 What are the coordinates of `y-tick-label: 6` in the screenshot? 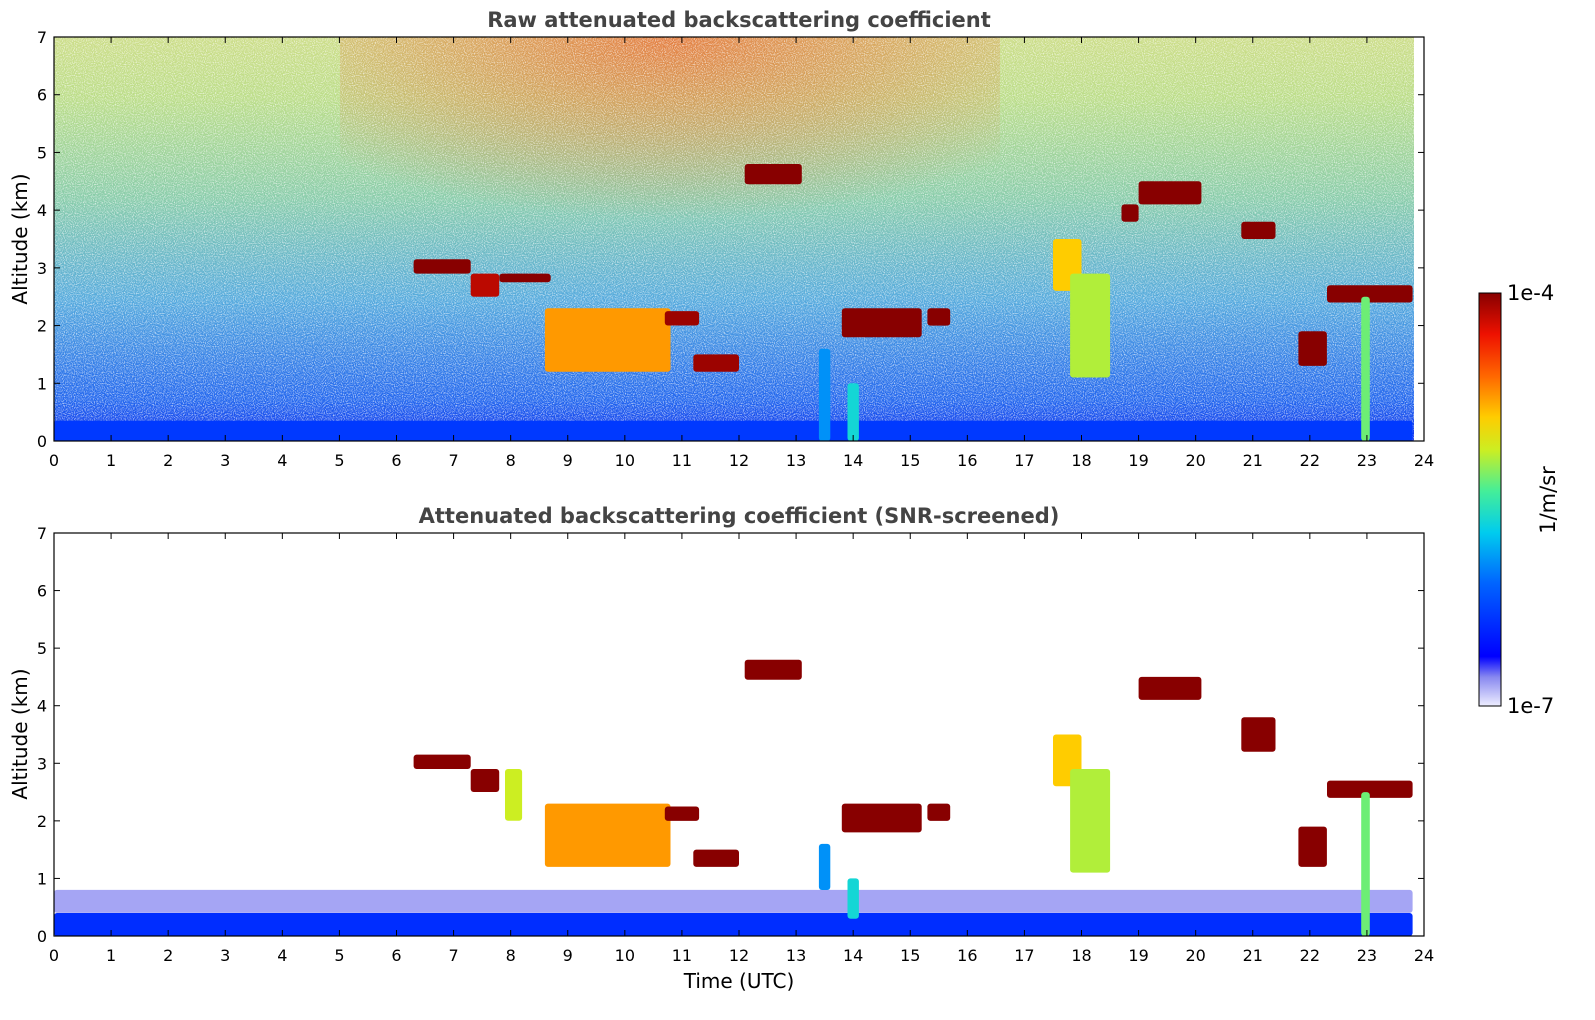 It's located at (42, 95).